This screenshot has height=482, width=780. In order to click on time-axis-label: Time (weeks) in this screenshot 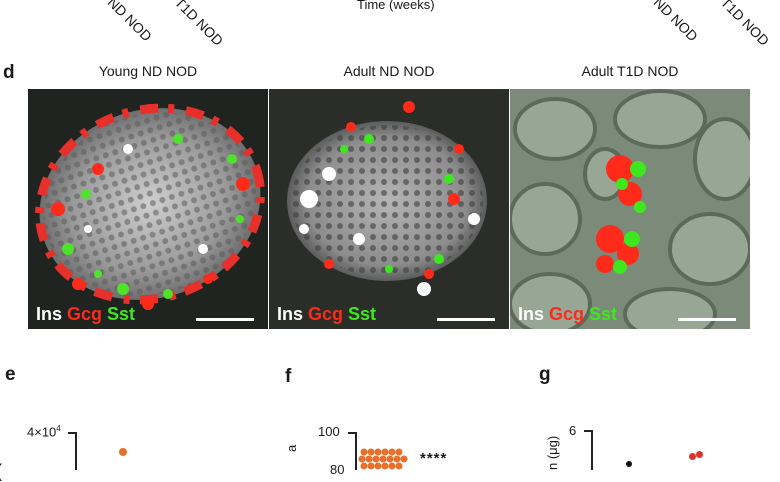, I will do `click(396, 6)`.